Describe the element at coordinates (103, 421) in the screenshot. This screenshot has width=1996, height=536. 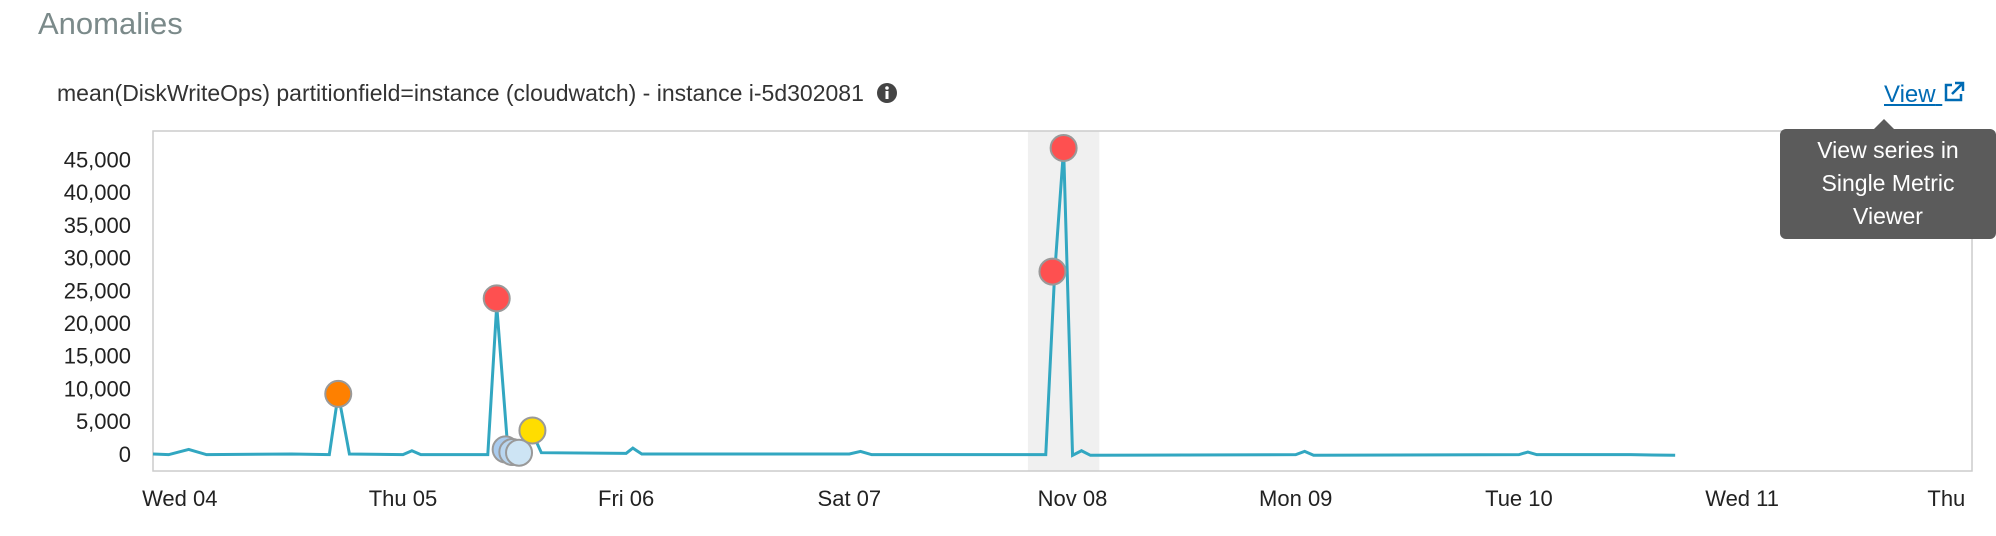
I see `y-tick-label: 5,000` at that location.